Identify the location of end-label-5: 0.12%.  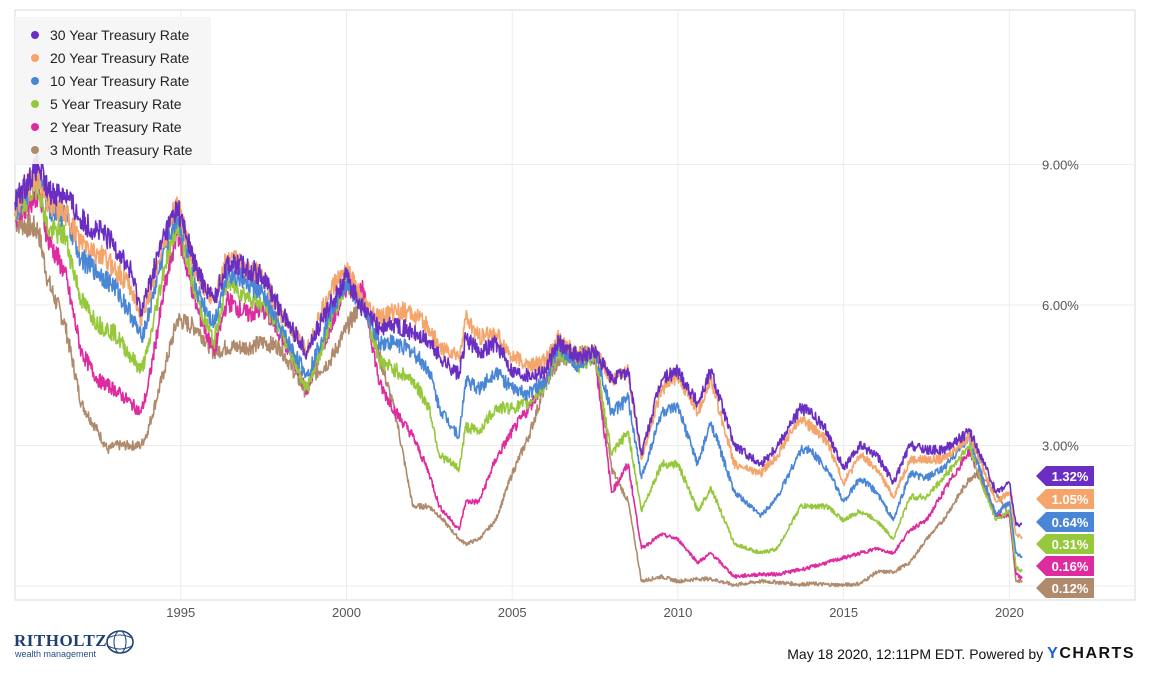
(1065, 588).